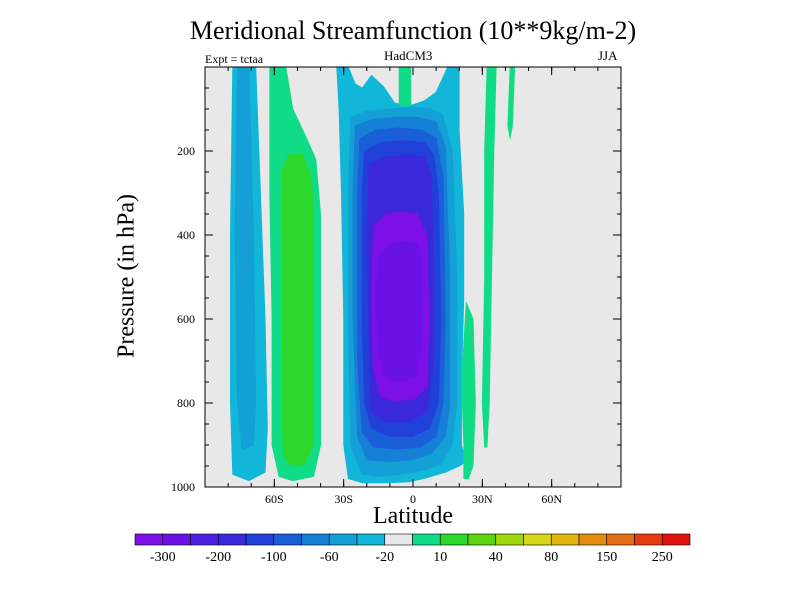 Image resolution: width=800 pixels, height=600 pixels. Describe the element at coordinates (186, 235) in the screenshot. I see `y-tick-label: 400` at that location.